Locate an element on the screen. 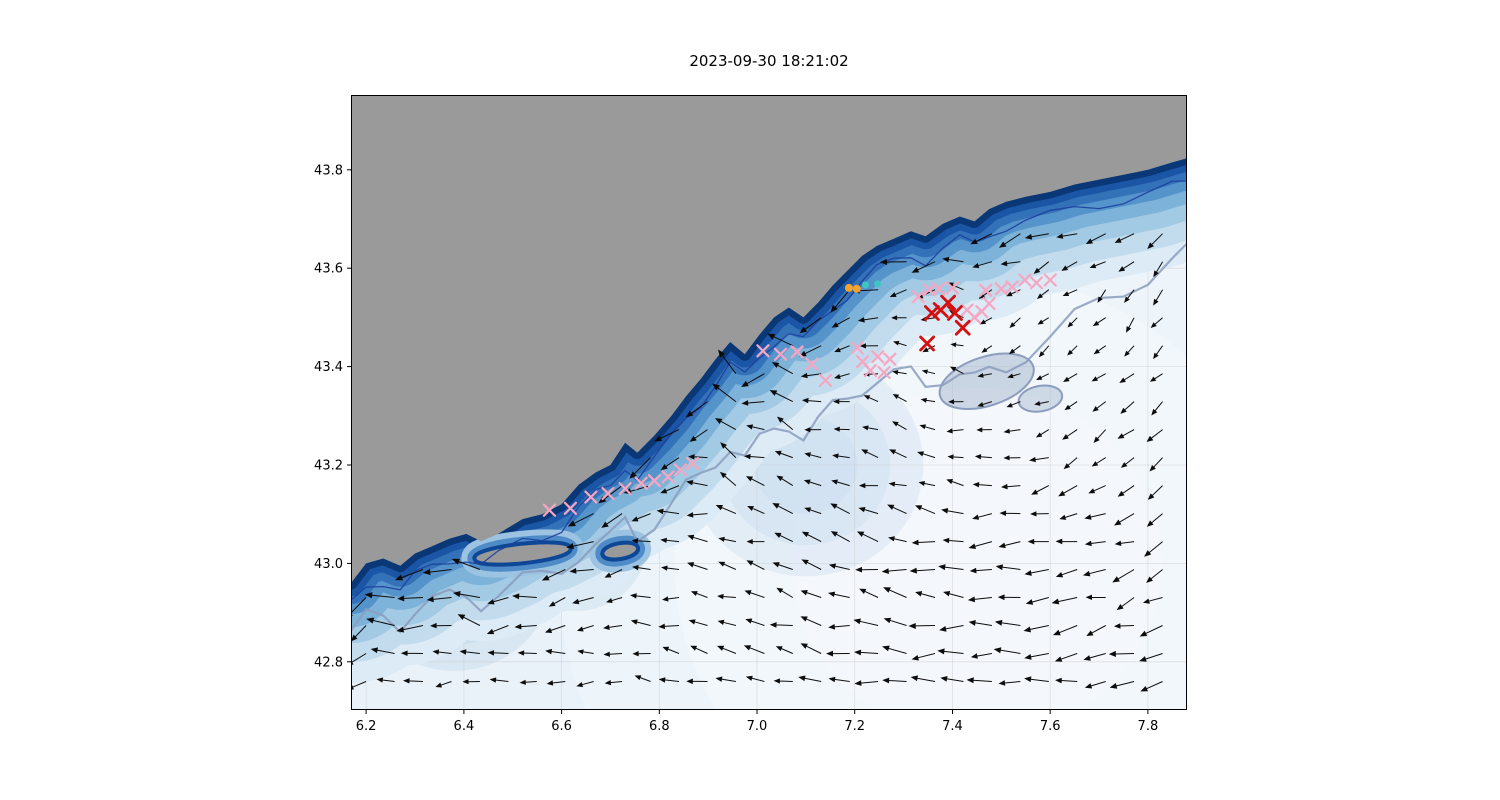  red-x-markers is located at coordinates (945, 323).